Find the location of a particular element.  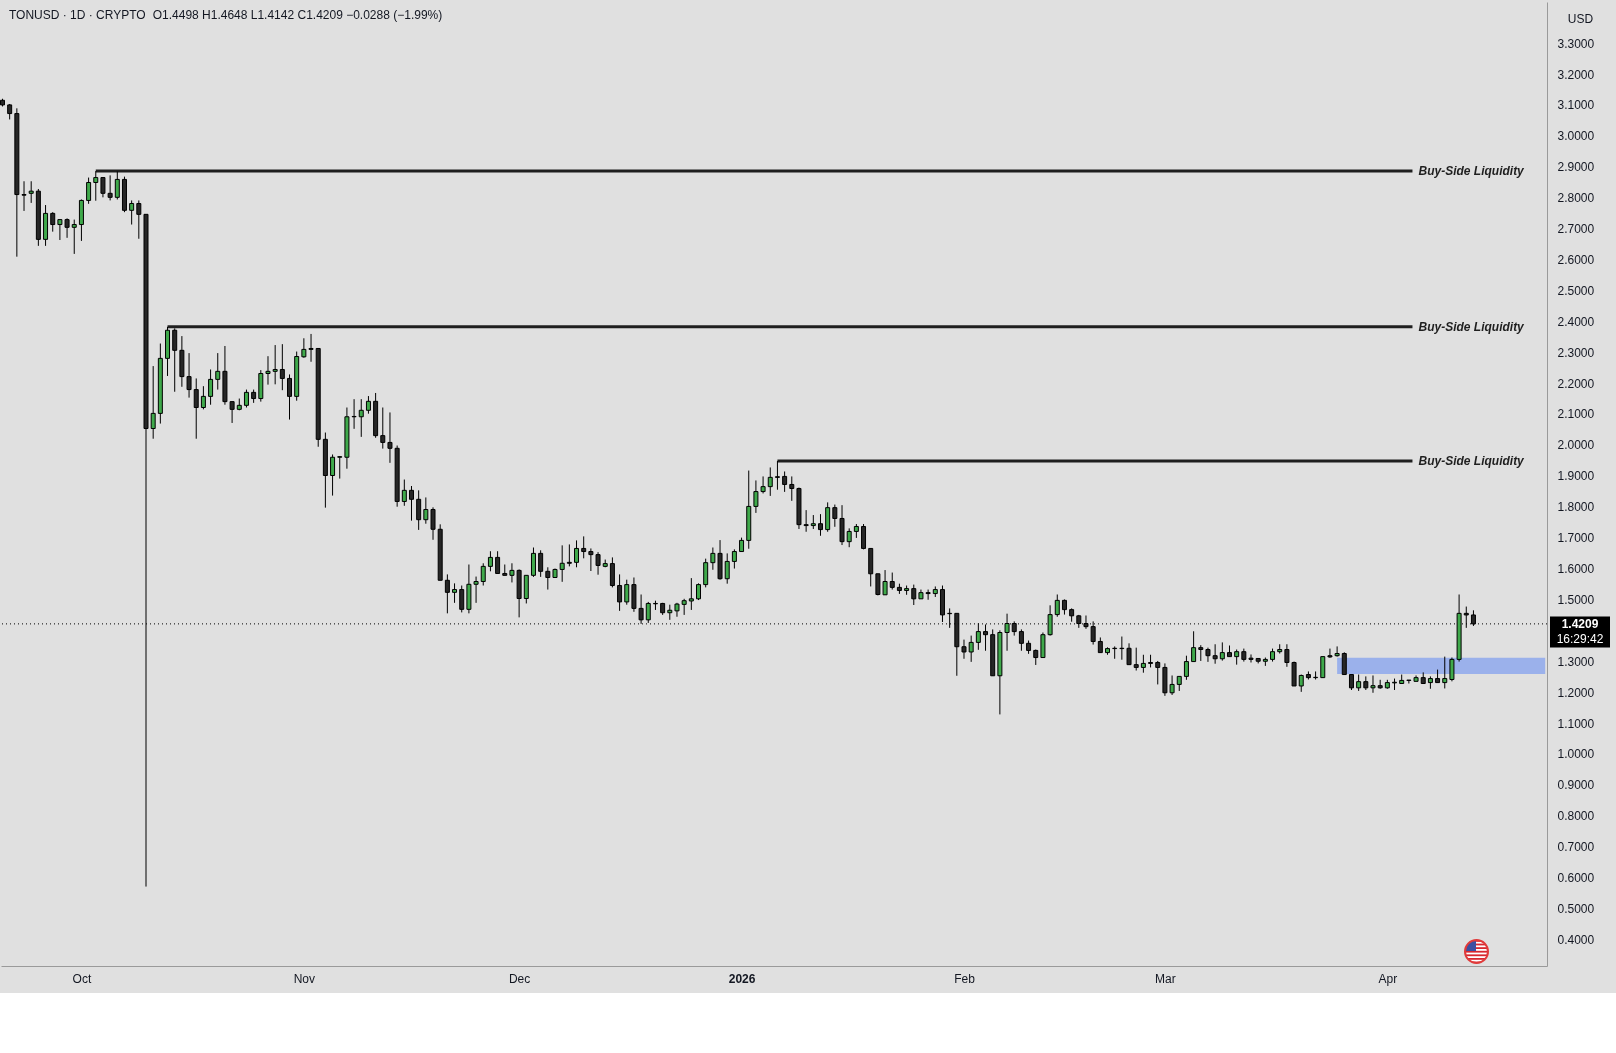

x-tick-label: 2026 is located at coordinates (742, 978).